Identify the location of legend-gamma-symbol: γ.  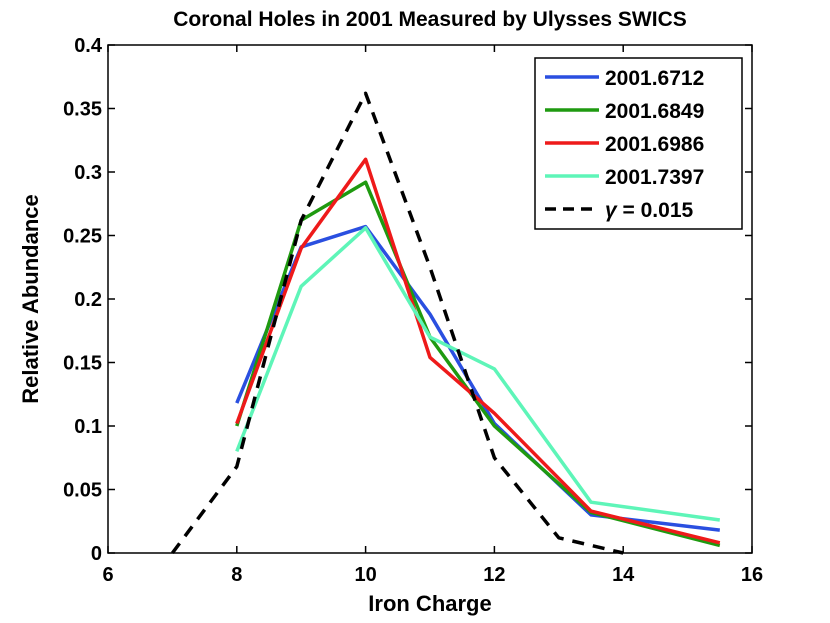
(611, 210).